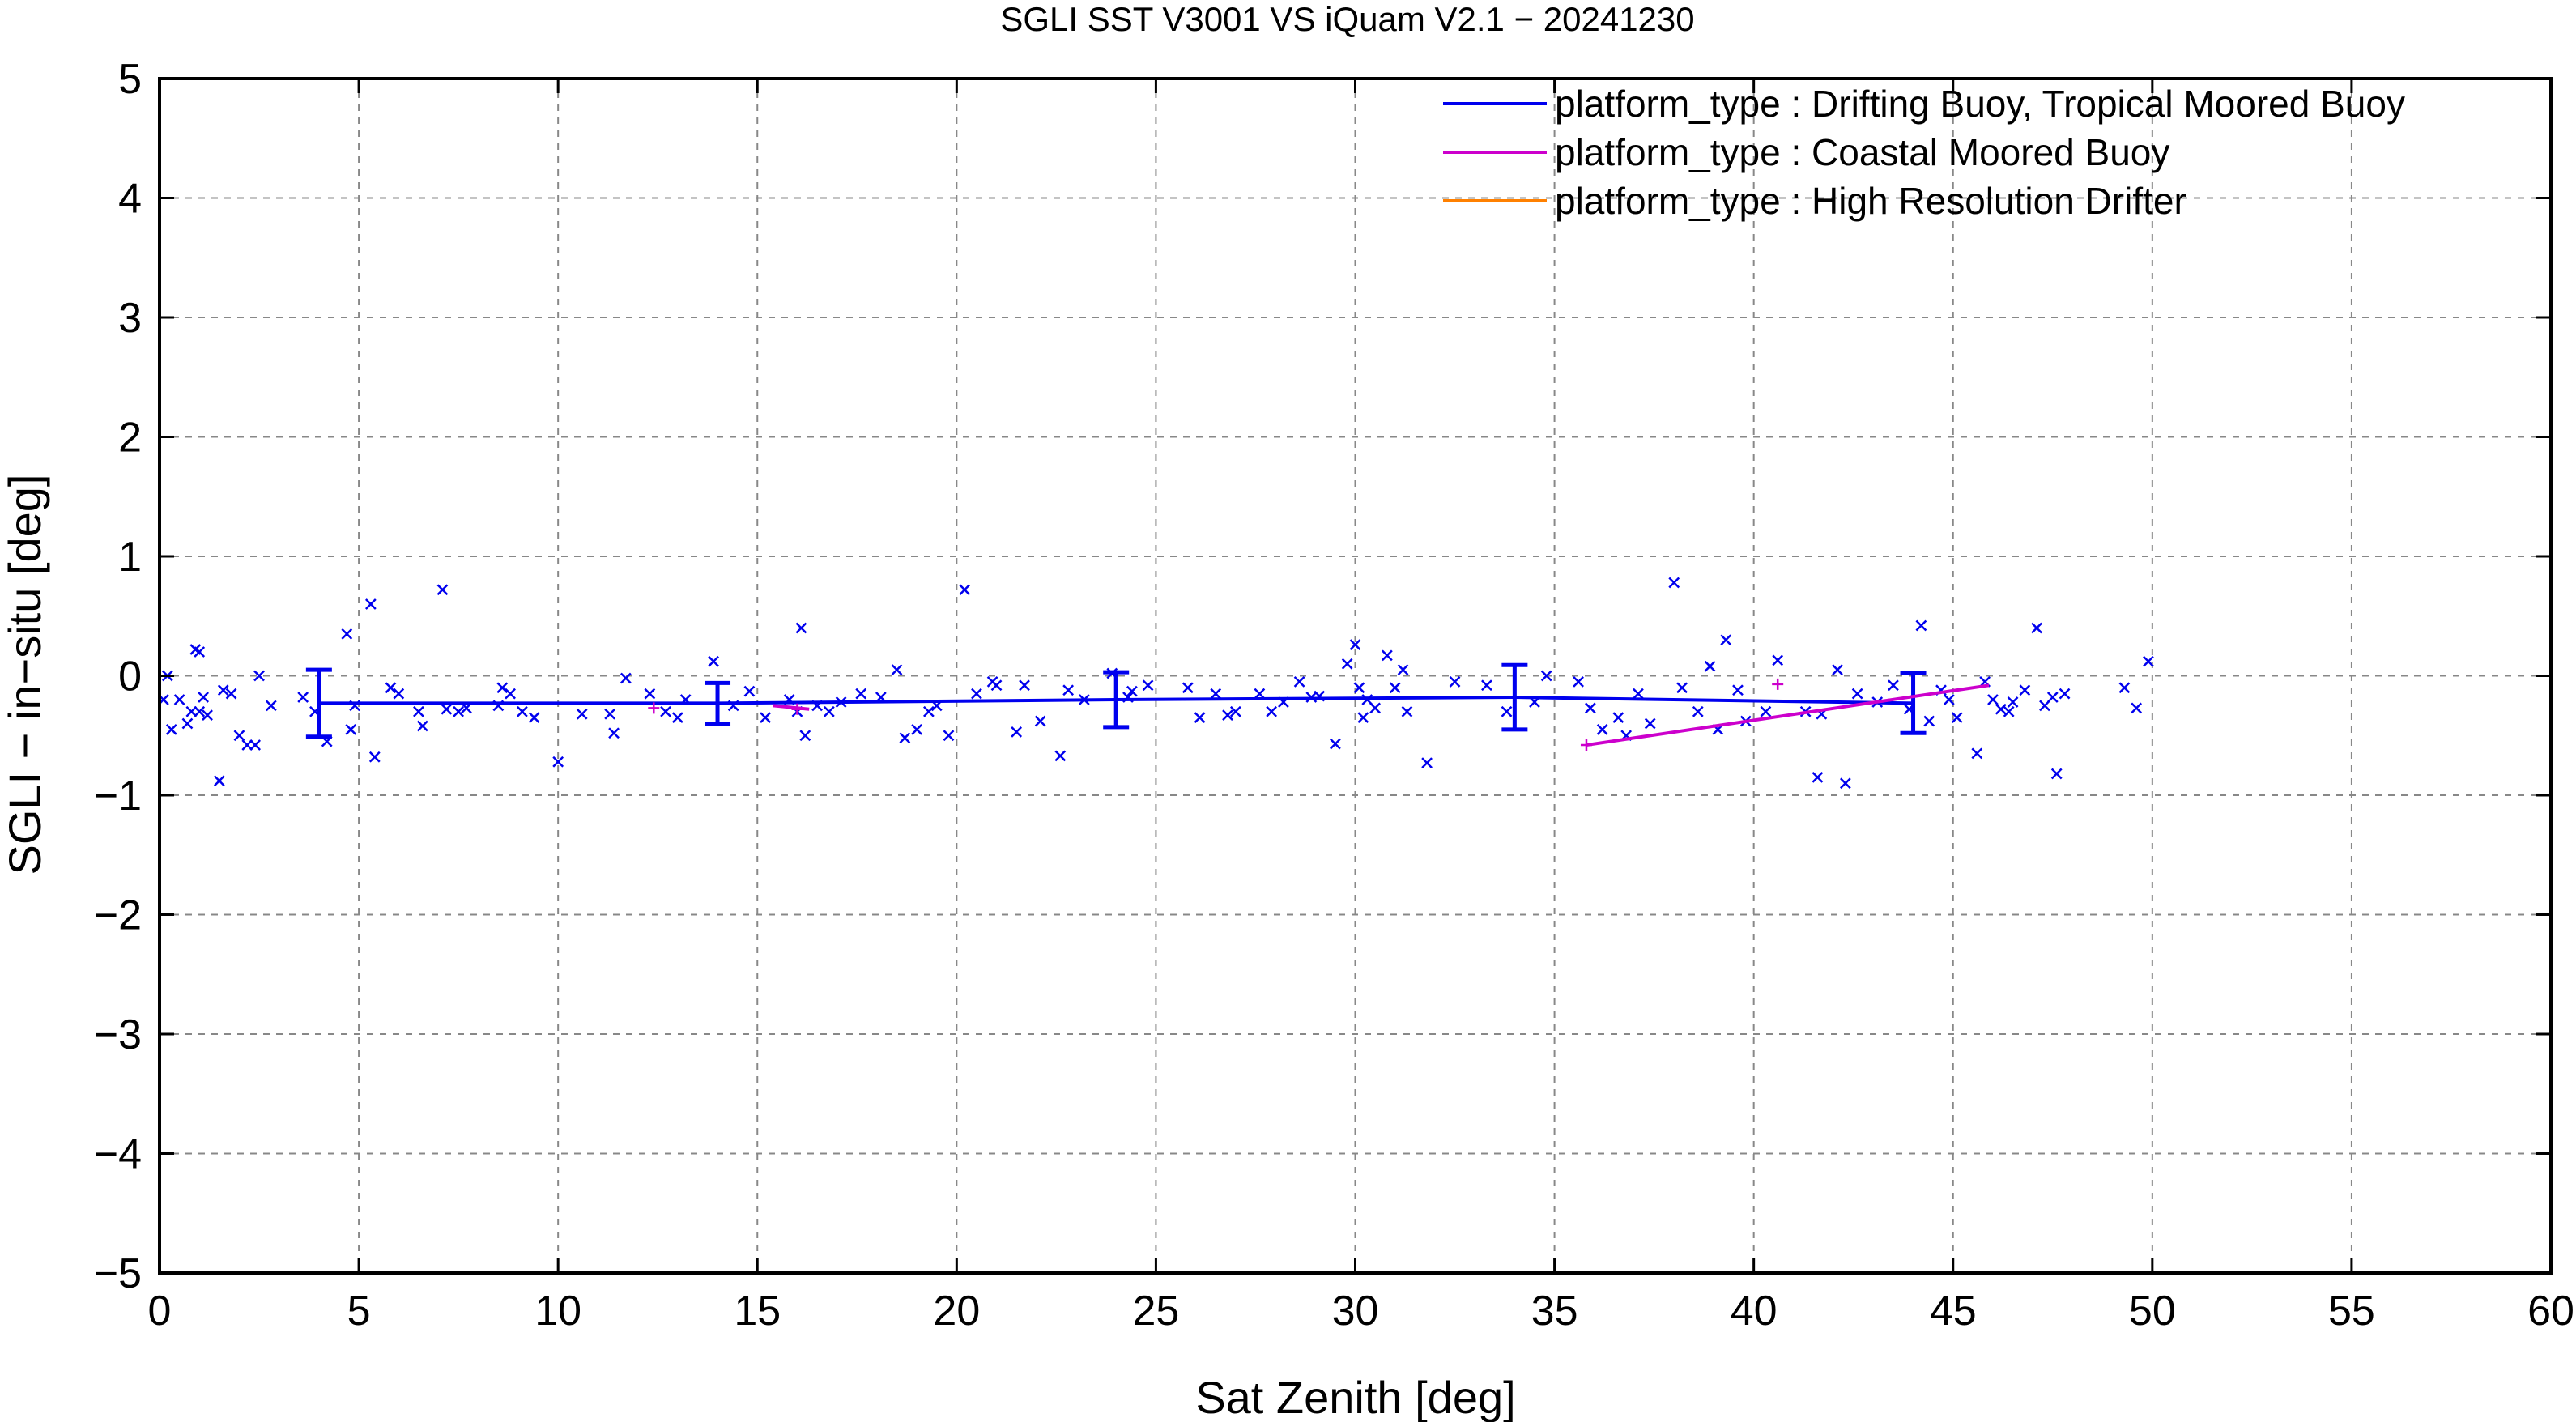 The width and height of the screenshot is (2576, 1422). What do you see at coordinates (118, 796) in the screenshot?
I see `y-tick-label: −1` at bounding box center [118, 796].